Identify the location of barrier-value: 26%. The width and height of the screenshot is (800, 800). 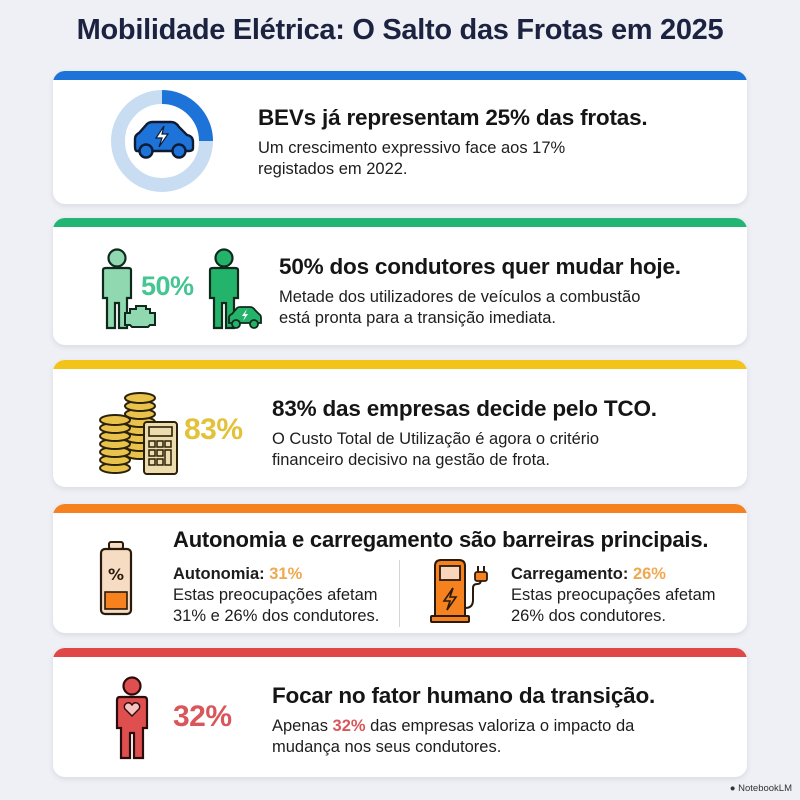
(649, 574).